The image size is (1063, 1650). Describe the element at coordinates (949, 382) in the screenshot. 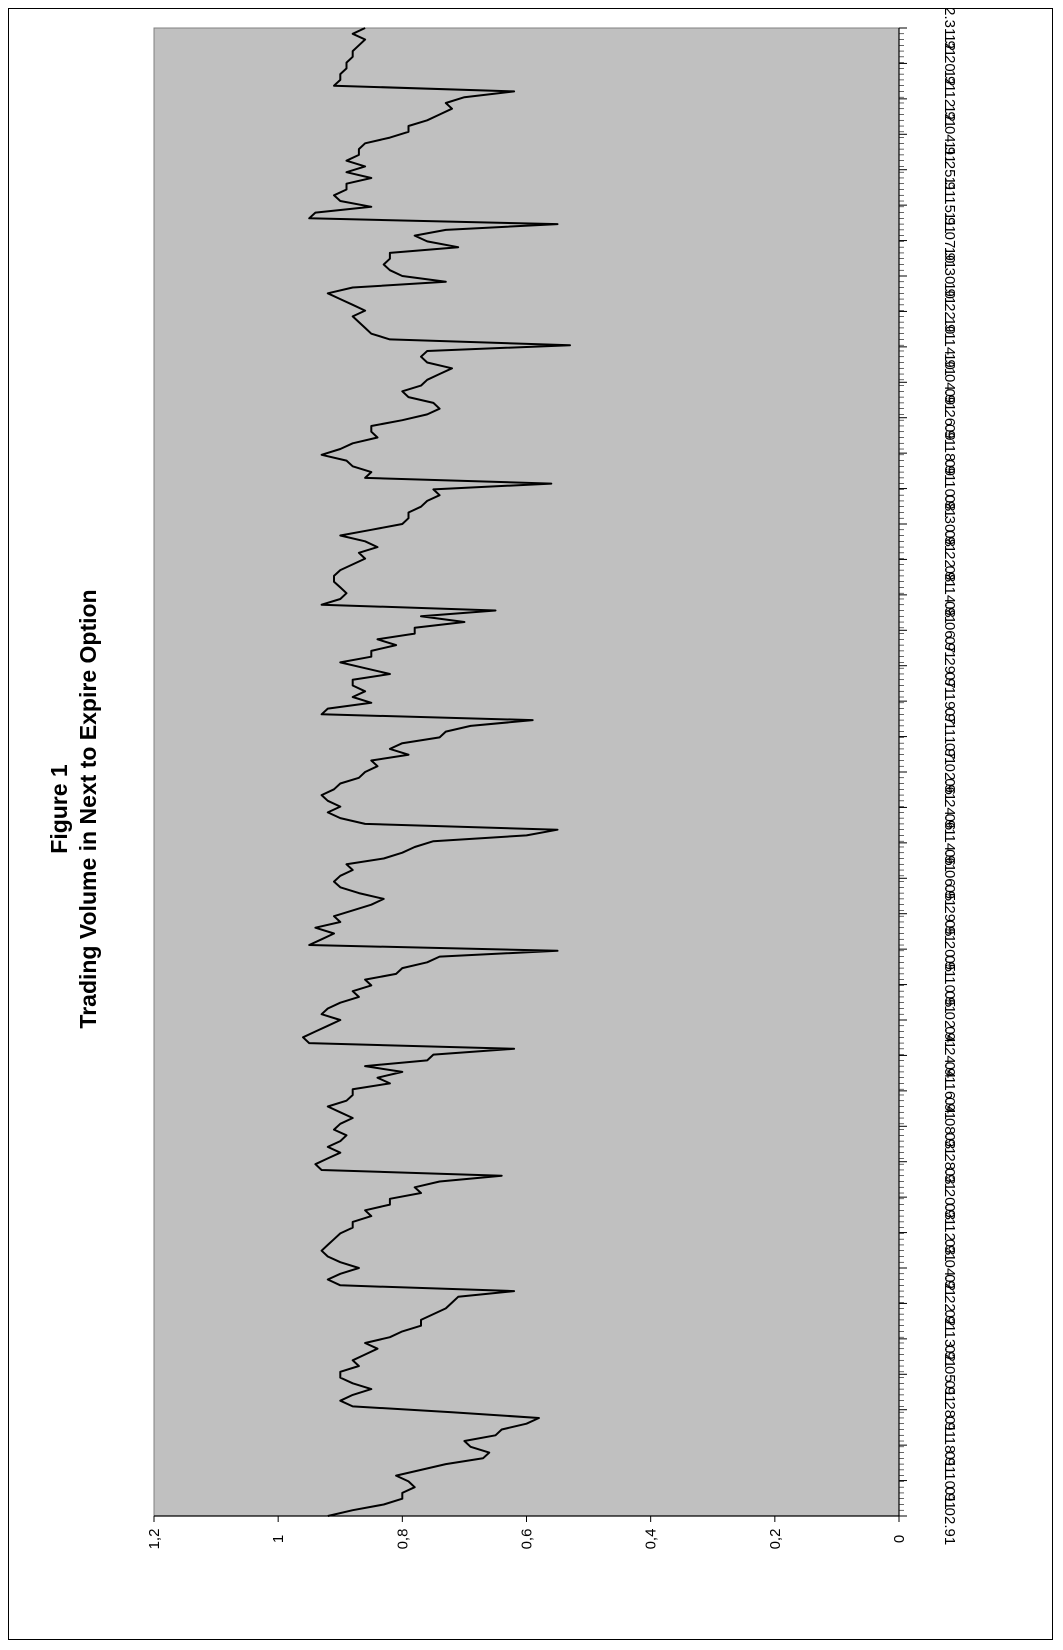

I see `date-tick-label: 10.04.91` at that location.